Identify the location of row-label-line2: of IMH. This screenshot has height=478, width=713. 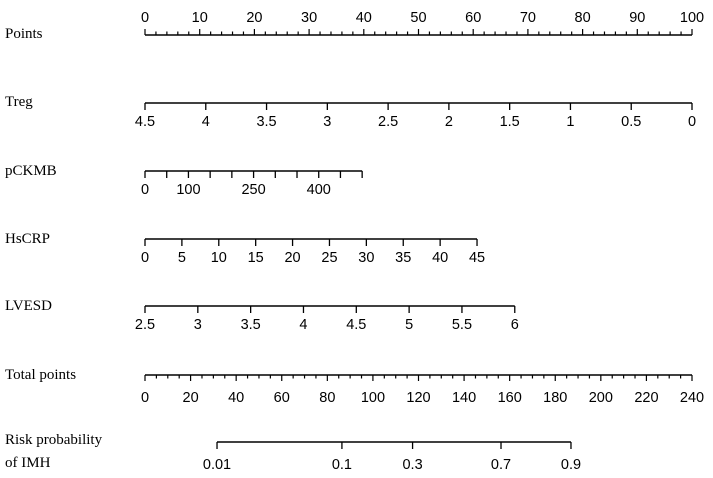
(28, 463).